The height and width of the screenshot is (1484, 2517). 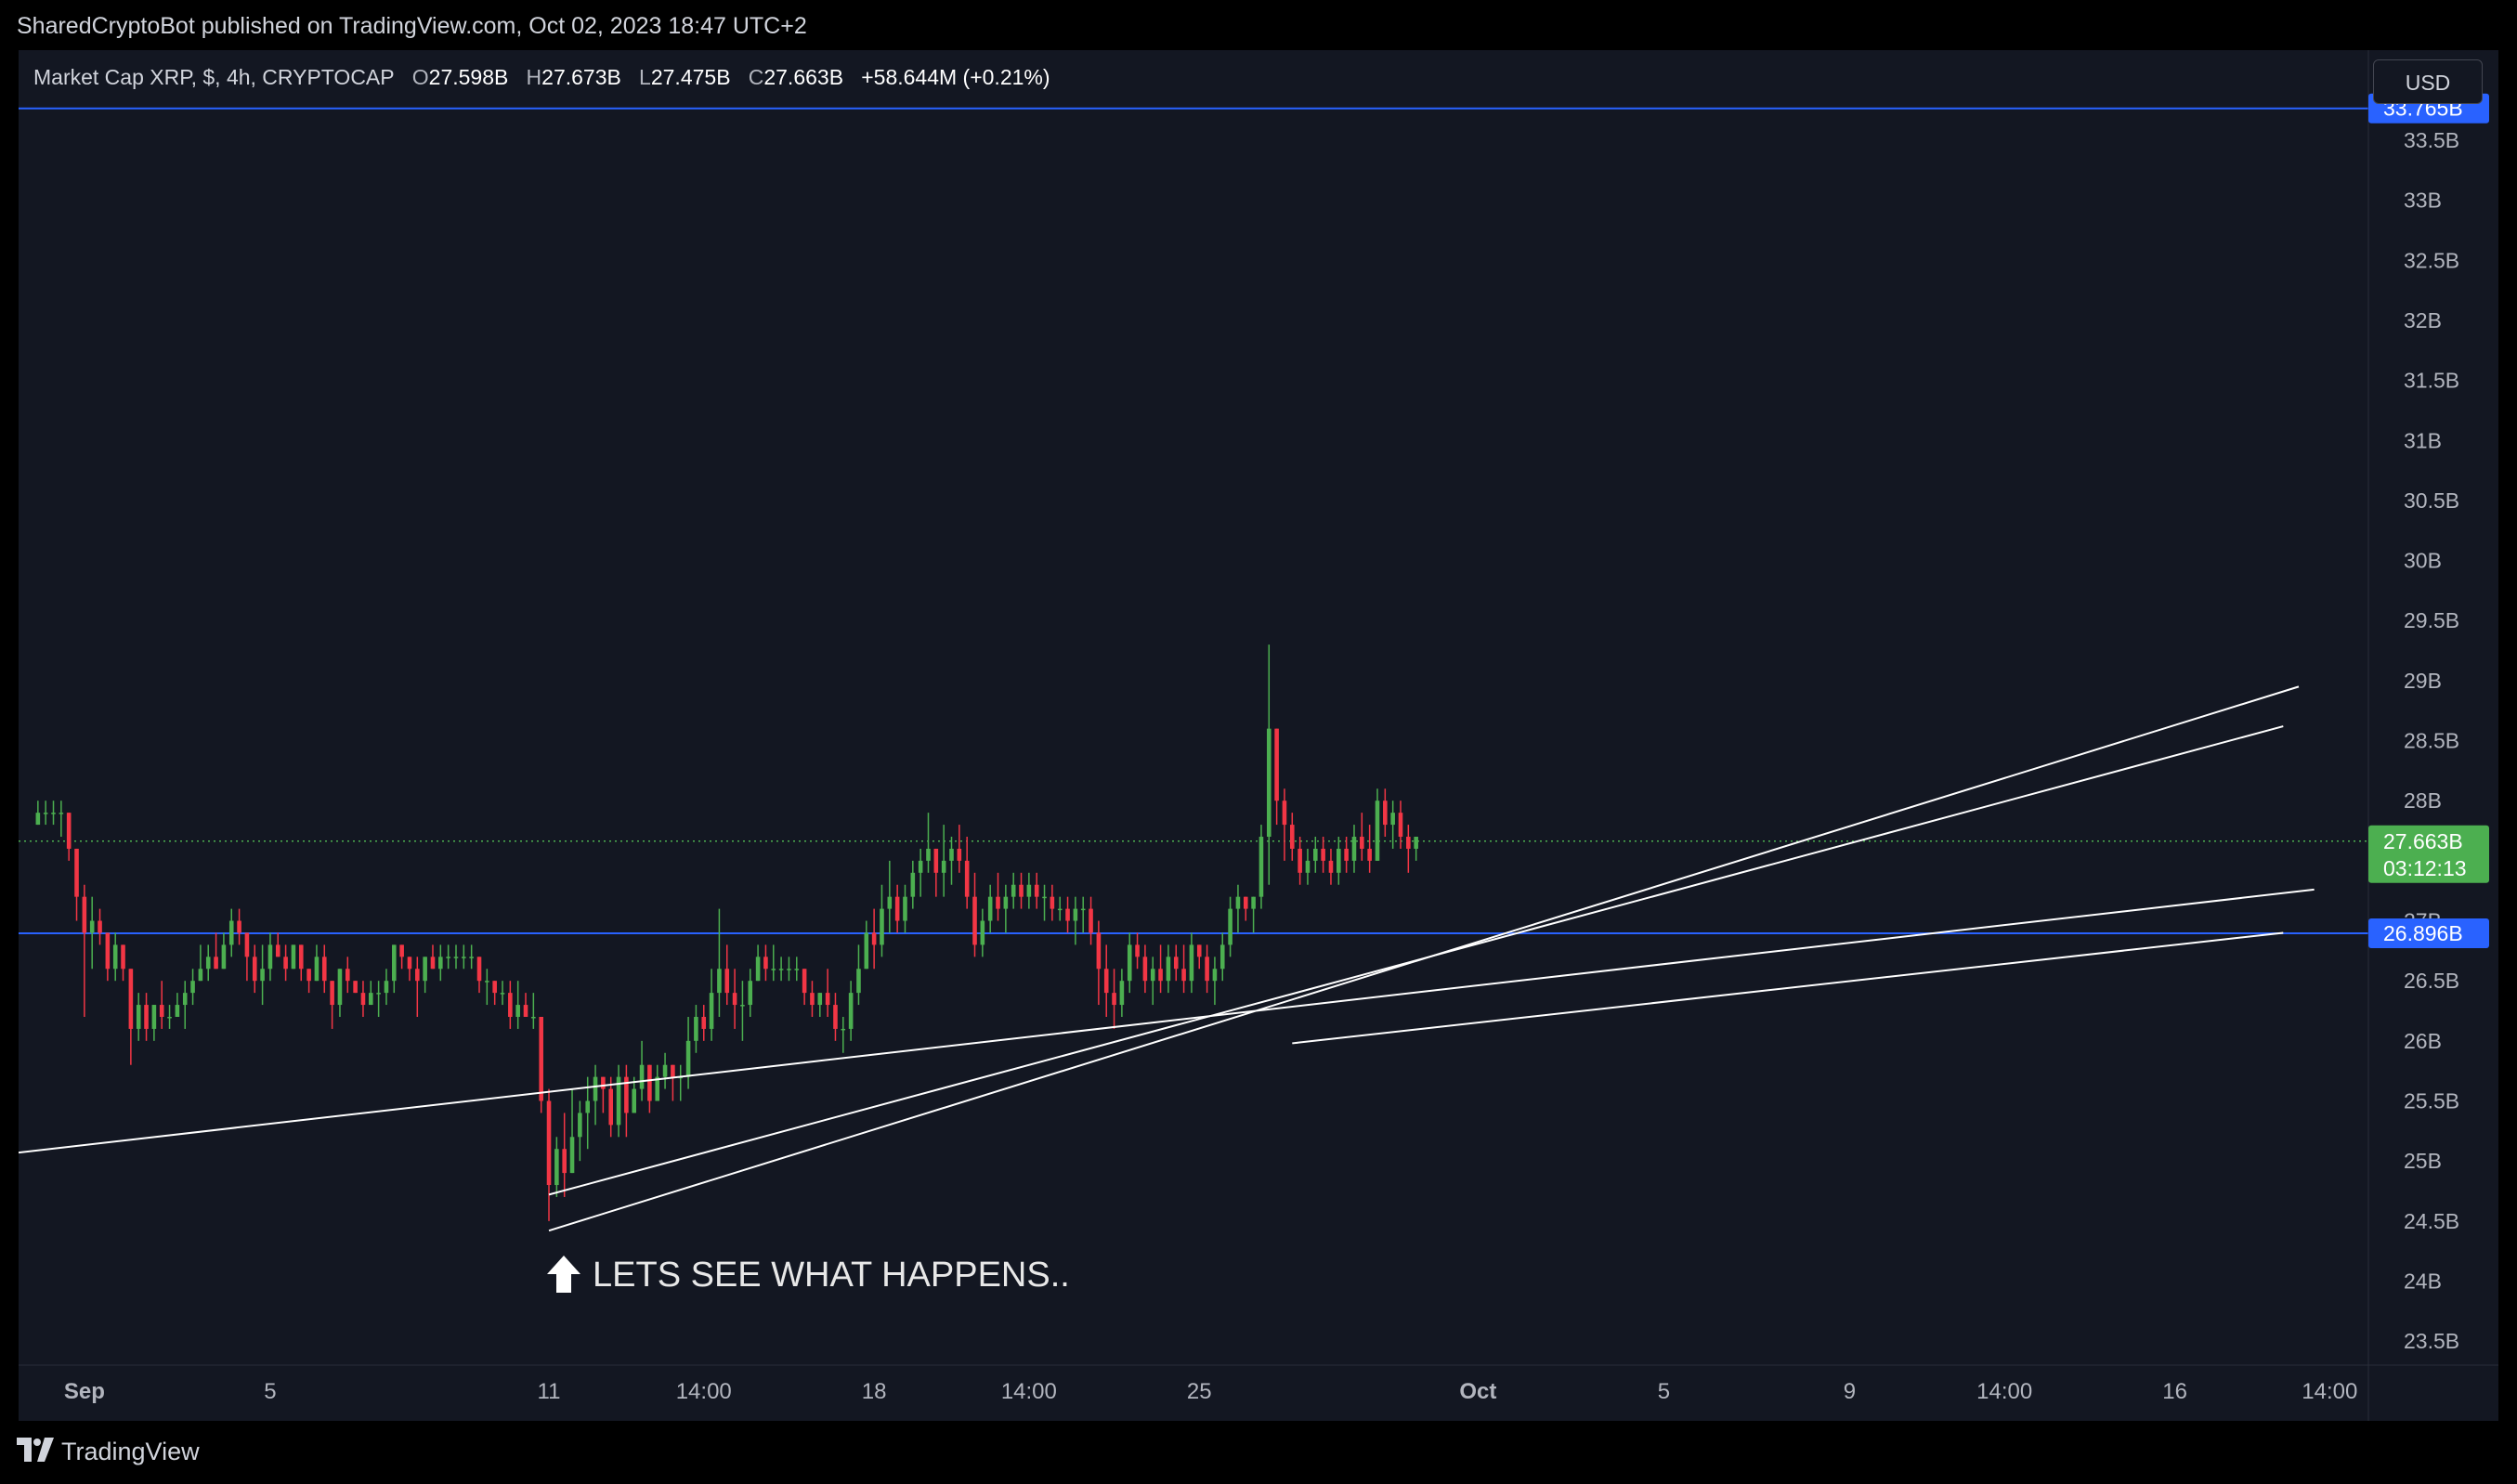 What do you see at coordinates (955, 77) in the screenshot?
I see `change-value: +58.644M (+0.21%)` at bounding box center [955, 77].